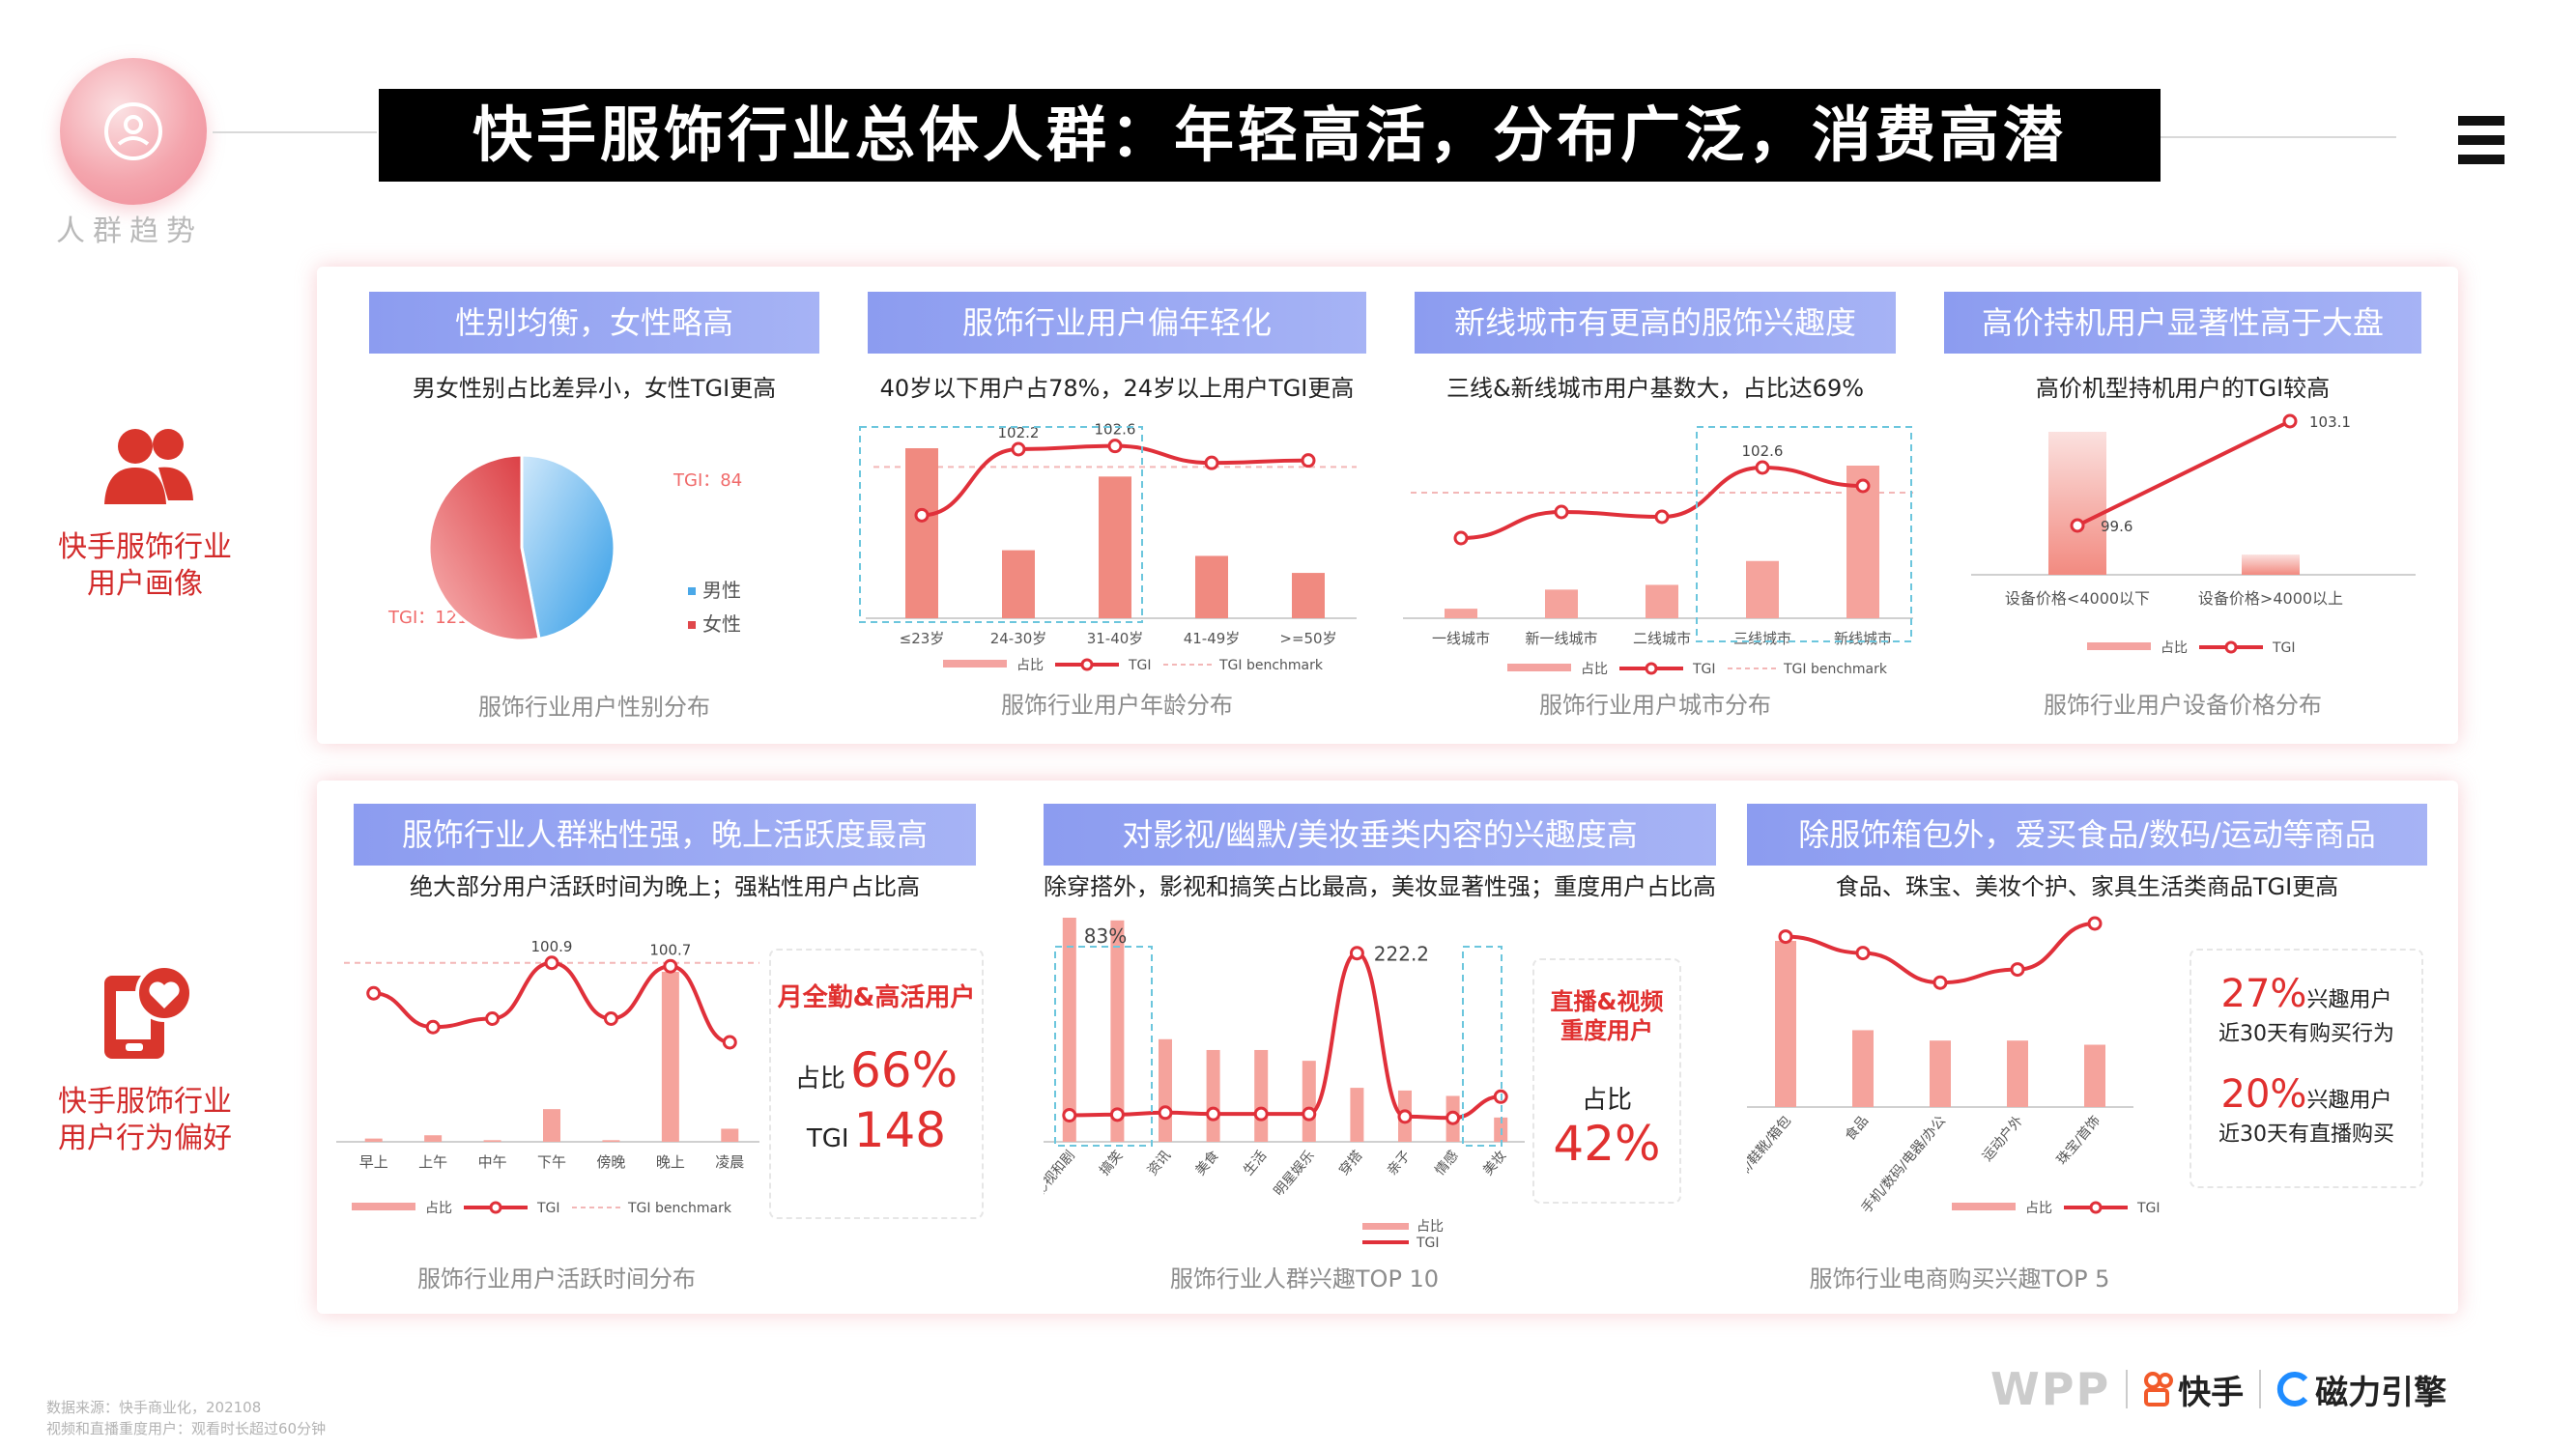 The width and height of the screenshot is (2576, 1449). I want to click on chart-caption: 服饰行业用户性别分布, so click(594, 707).